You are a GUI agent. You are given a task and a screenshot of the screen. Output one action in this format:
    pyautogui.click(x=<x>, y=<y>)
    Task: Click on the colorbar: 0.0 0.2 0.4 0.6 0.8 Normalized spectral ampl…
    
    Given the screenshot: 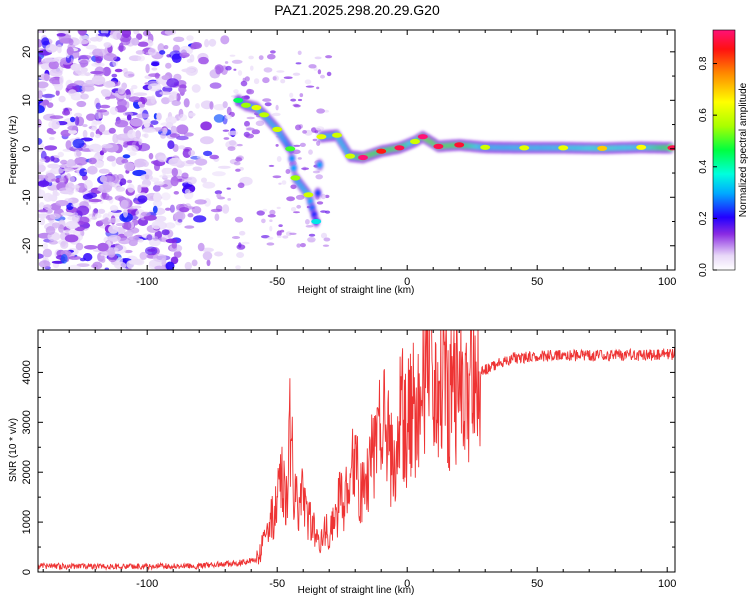 What is the action you would take?
    pyautogui.click(x=723, y=153)
    